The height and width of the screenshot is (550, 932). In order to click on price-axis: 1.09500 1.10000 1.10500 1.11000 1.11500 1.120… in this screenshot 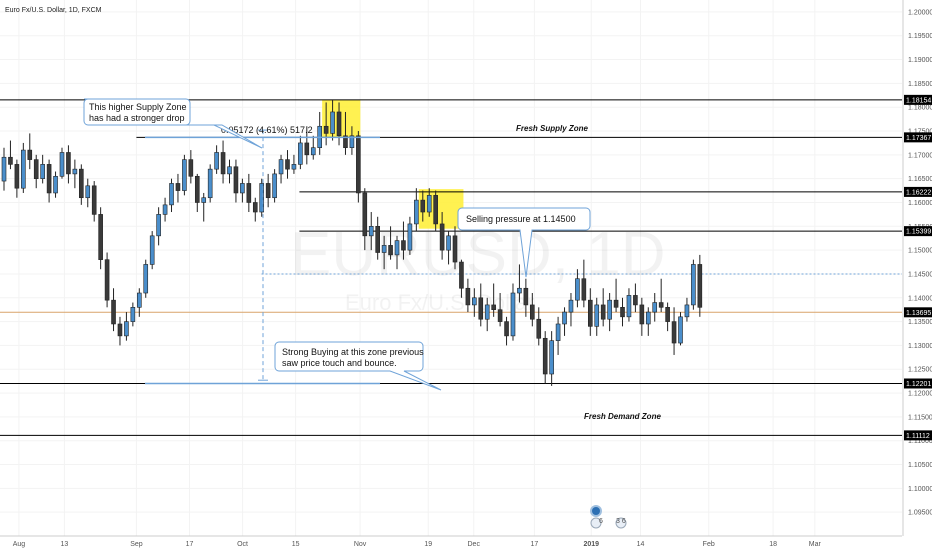, I will do `click(917, 275)`.